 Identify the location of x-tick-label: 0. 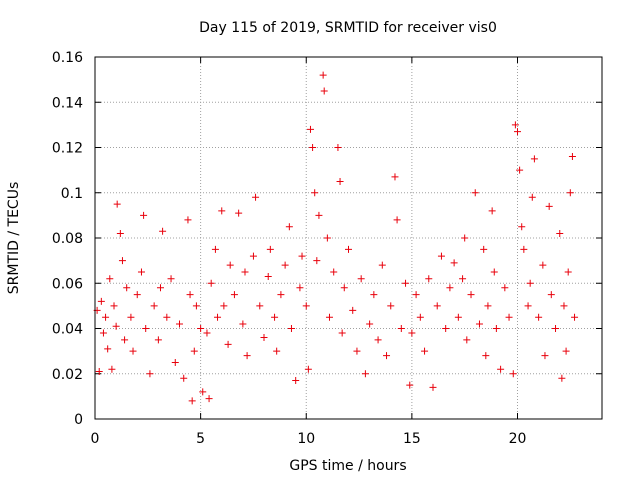
(95, 439).